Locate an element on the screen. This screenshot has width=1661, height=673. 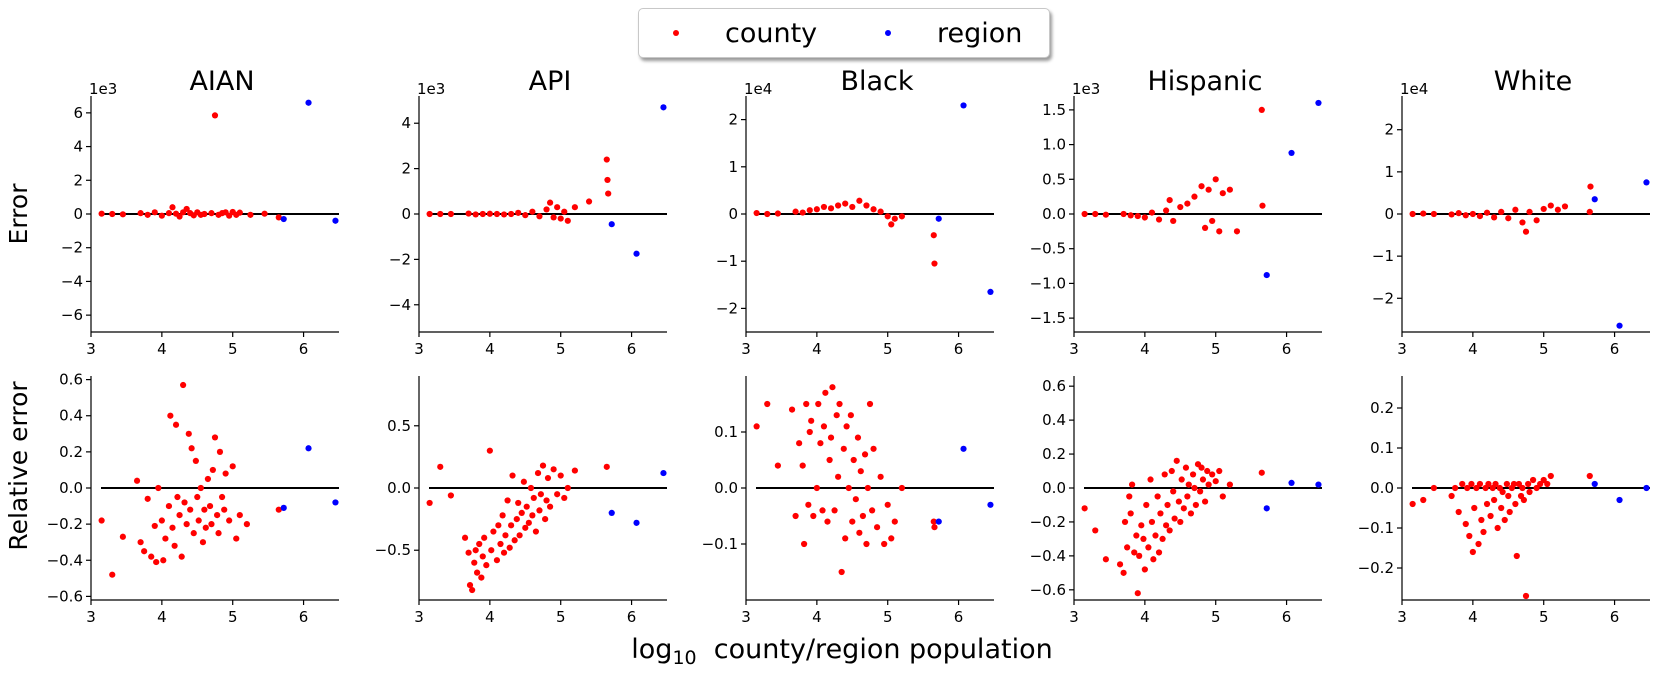
y-tick-label: −1 is located at coordinates (727, 261).